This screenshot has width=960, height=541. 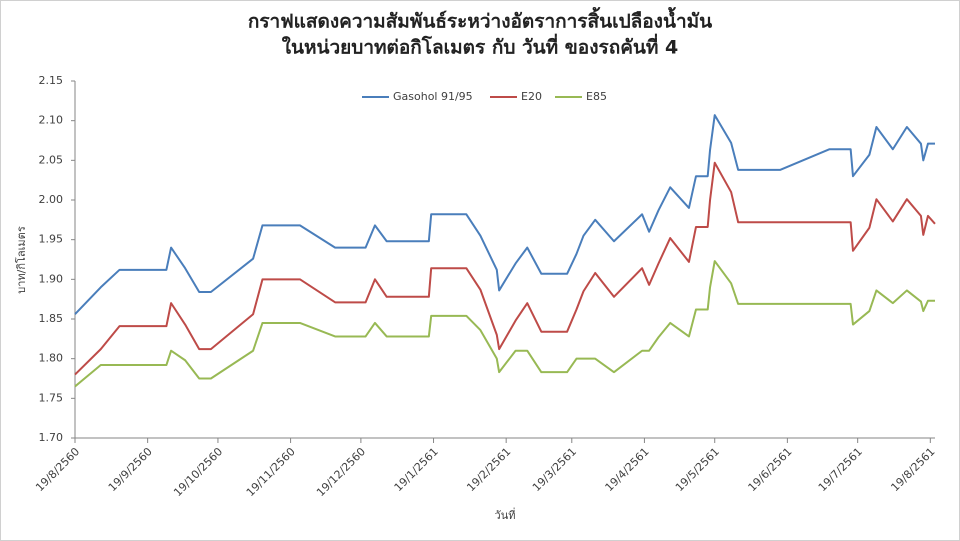 I want to click on y-tick-label: 1.90, so click(x=51, y=278).